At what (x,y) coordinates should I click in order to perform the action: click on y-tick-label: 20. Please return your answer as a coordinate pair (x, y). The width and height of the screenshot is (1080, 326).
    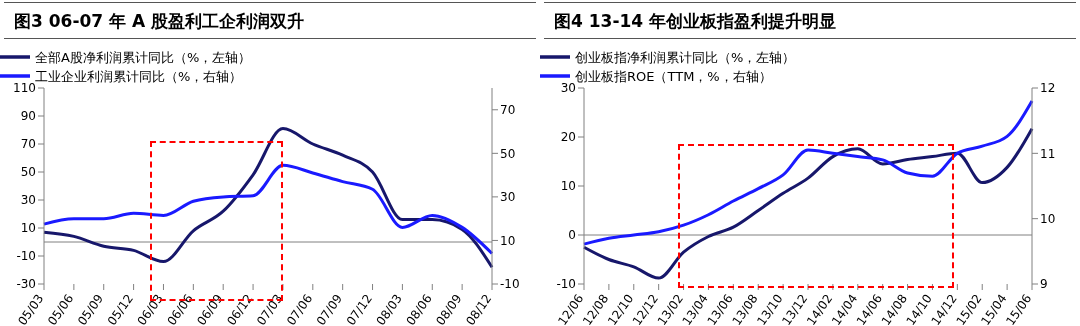
    Looking at the image, I should click on (568, 137).